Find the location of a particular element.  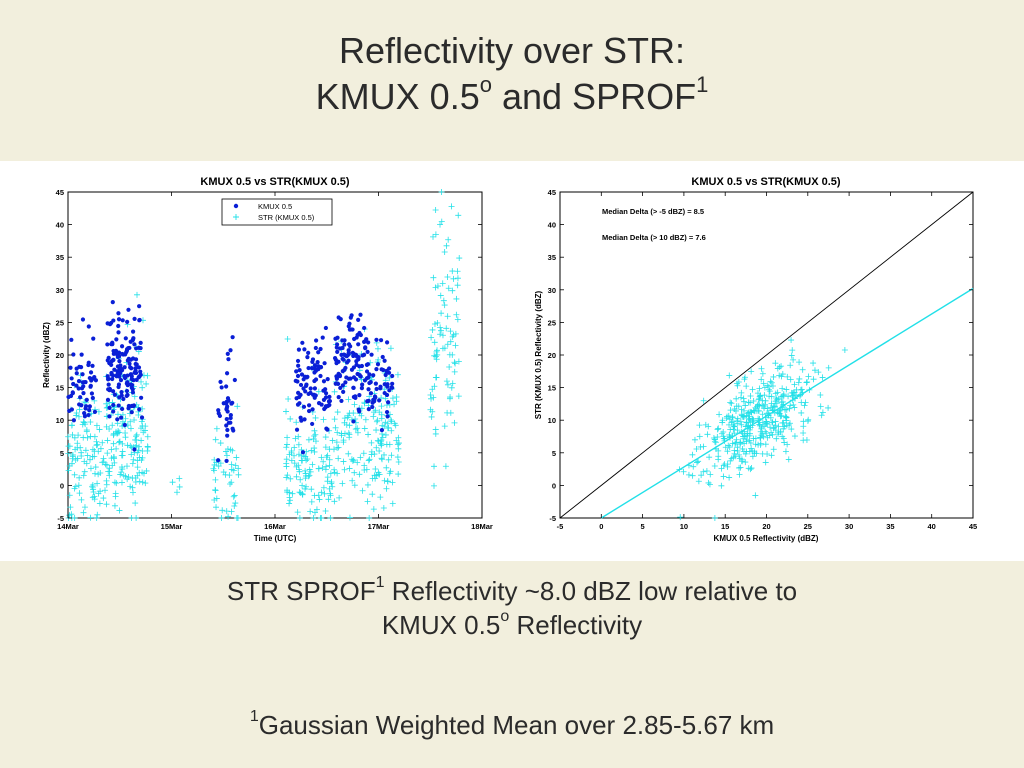

x-tick-label: 30 is located at coordinates (849, 526).